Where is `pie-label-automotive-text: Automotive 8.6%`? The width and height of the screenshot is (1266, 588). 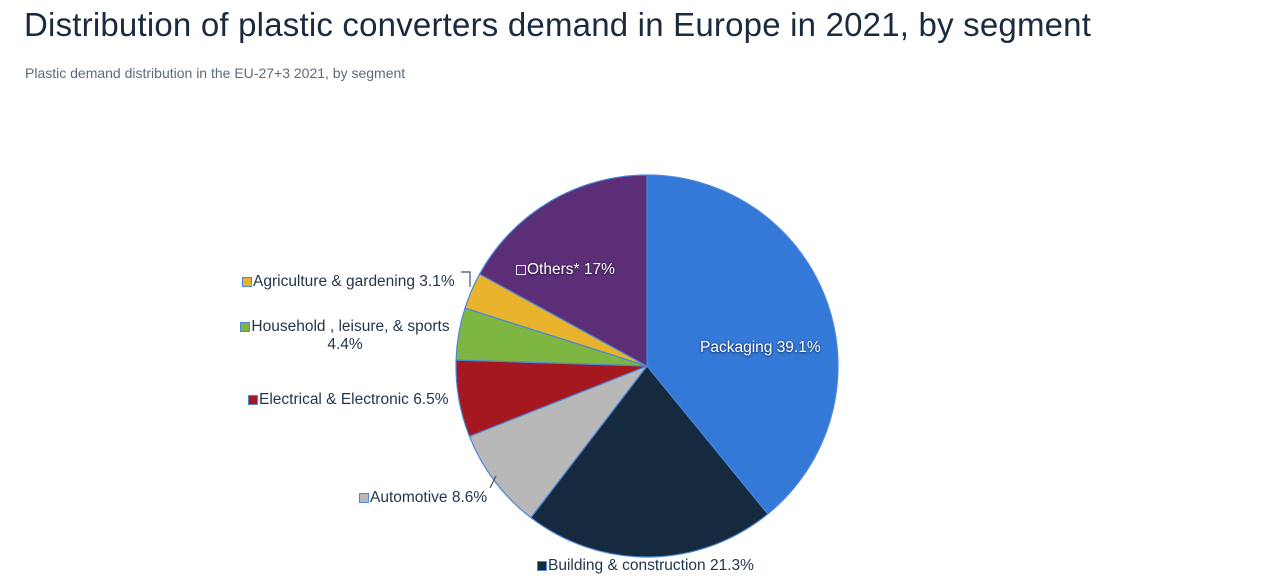 pie-label-automotive-text: Automotive 8.6% is located at coordinates (429, 497).